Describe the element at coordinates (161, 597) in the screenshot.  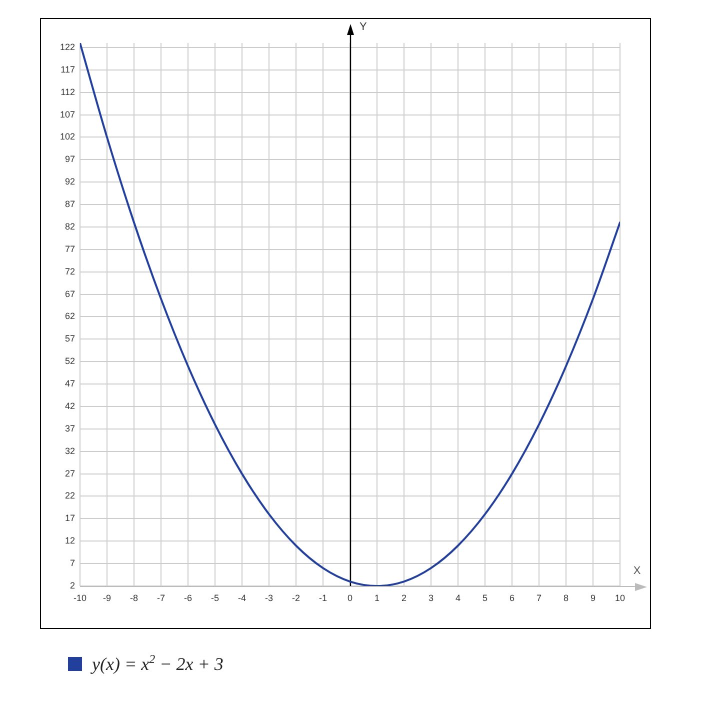
I see `x-tick-label: -7` at that location.